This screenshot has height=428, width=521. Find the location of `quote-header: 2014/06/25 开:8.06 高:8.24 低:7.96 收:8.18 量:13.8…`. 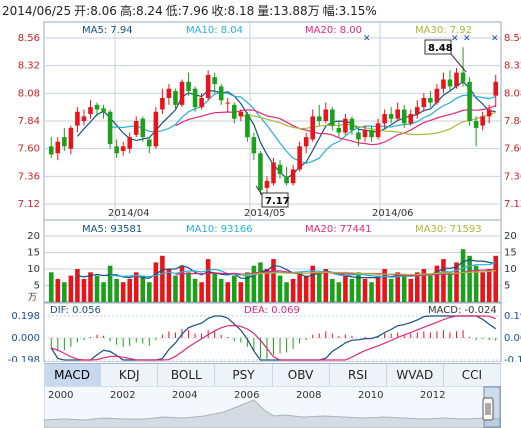

quote-header: 2014/06/25 开:8.06 高:8.24 低:7.96 收:8.18 量:13.8… is located at coordinates (260, 11).